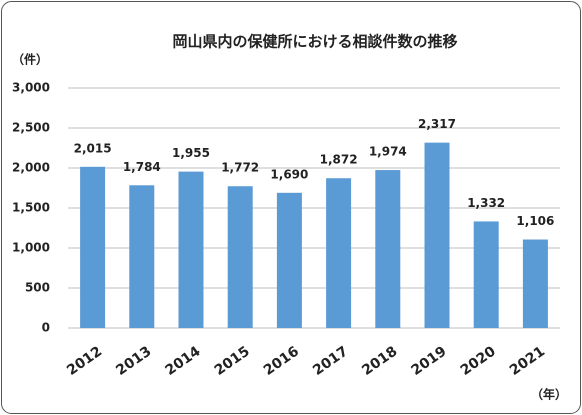 The width and height of the screenshot is (582, 415). What do you see at coordinates (314, 42) in the screenshot?
I see `chart-title: 岡山県内の保健所における相談件数の推移` at bounding box center [314, 42].